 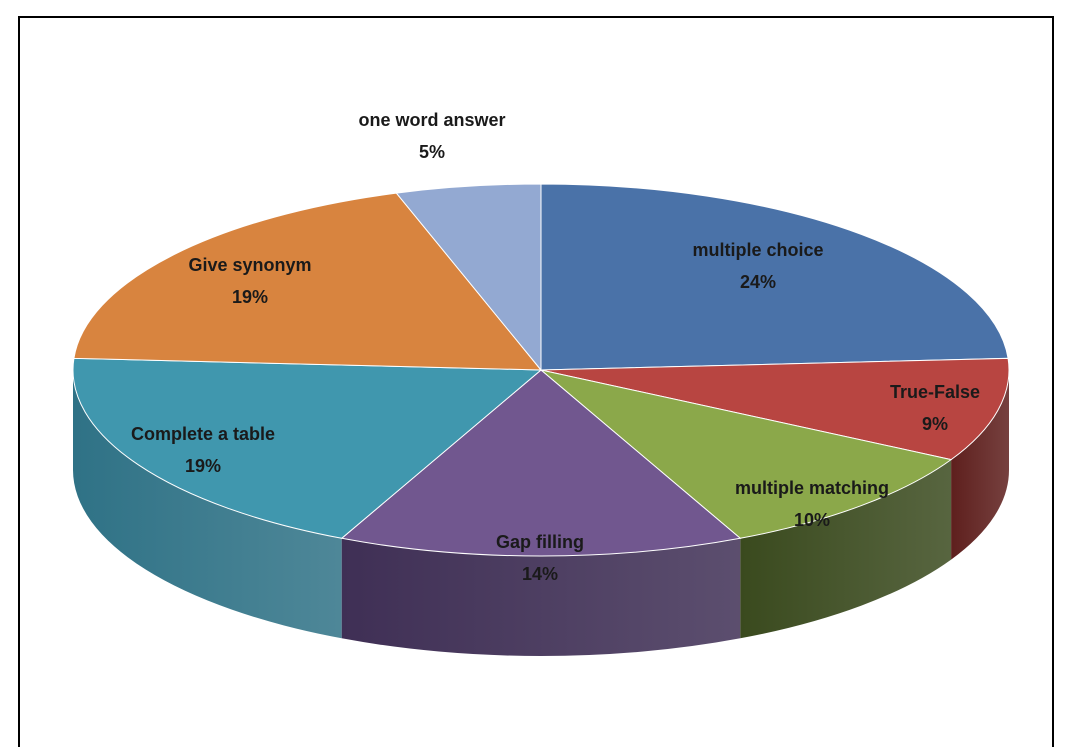 I want to click on slice-multiple-matching, so click(x=746, y=454).